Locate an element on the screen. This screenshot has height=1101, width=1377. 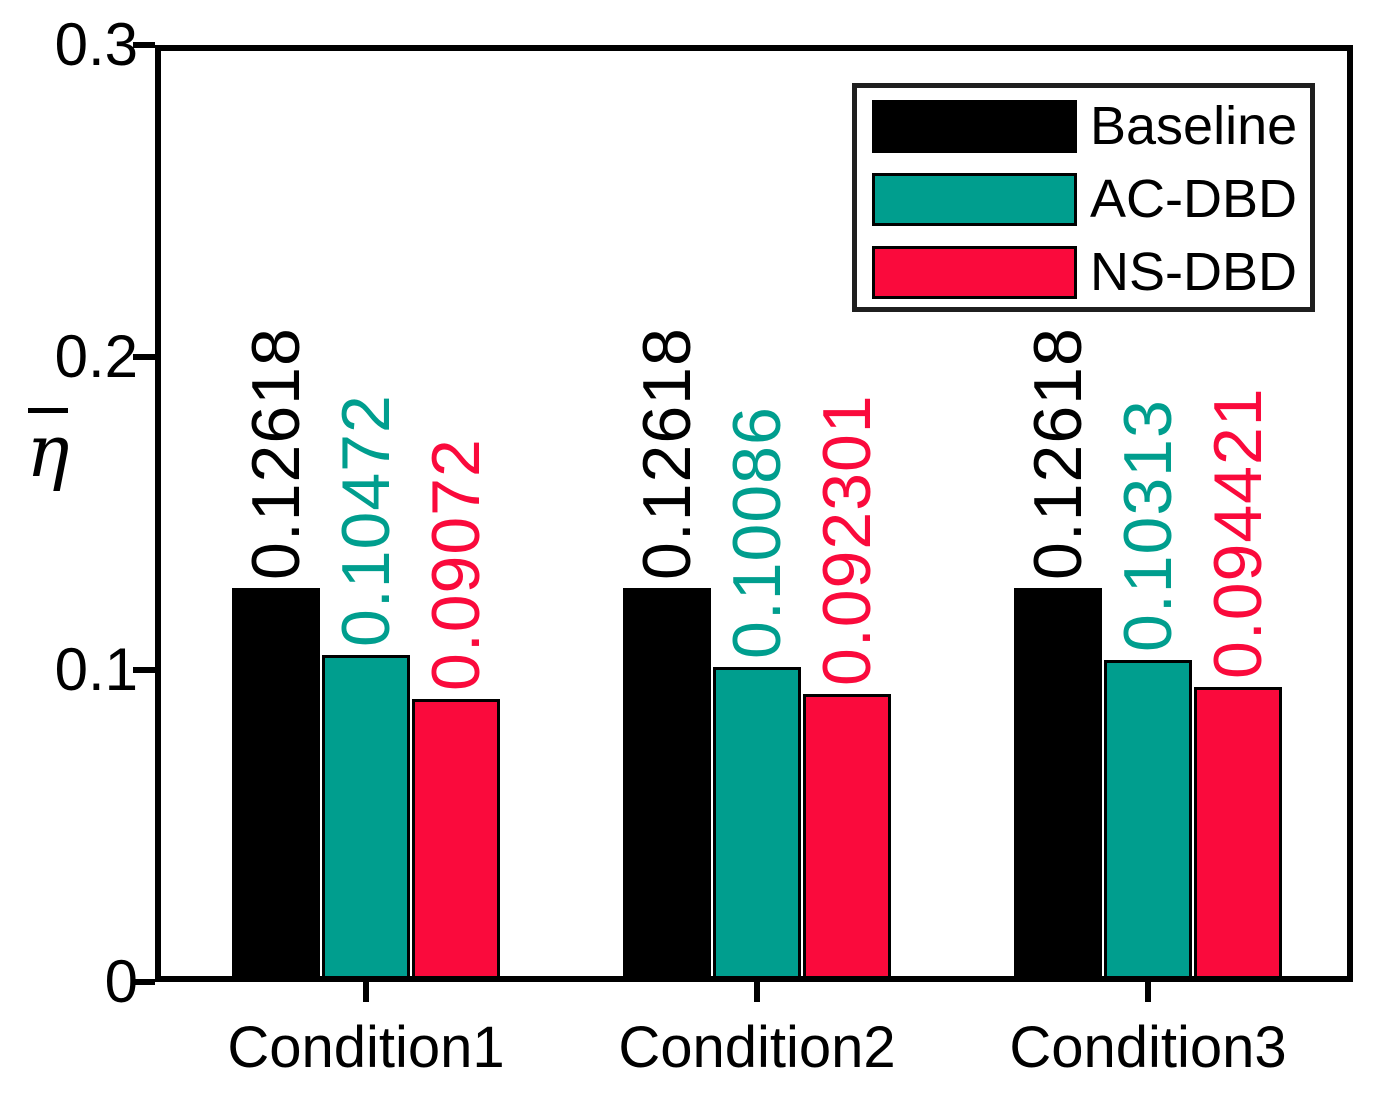
bar-value-label-ac-dbd-condition2: 0.10086 is located at coordinates (757, 532).